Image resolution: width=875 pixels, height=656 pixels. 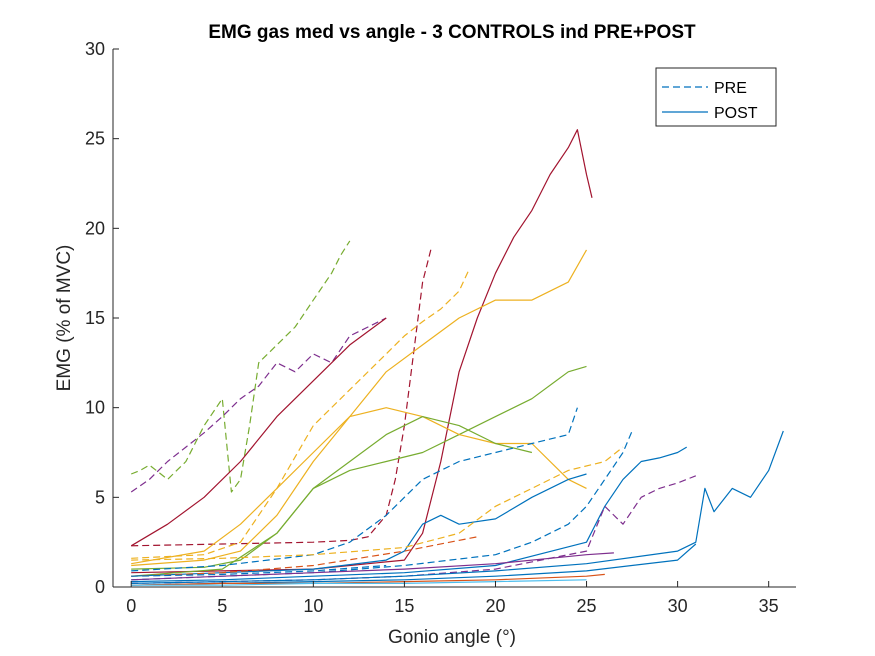 What do you see at coordinates (95, 408) in the screenshot?
I see `y-tick-label-2: 10` at bounding box center [95, 408].